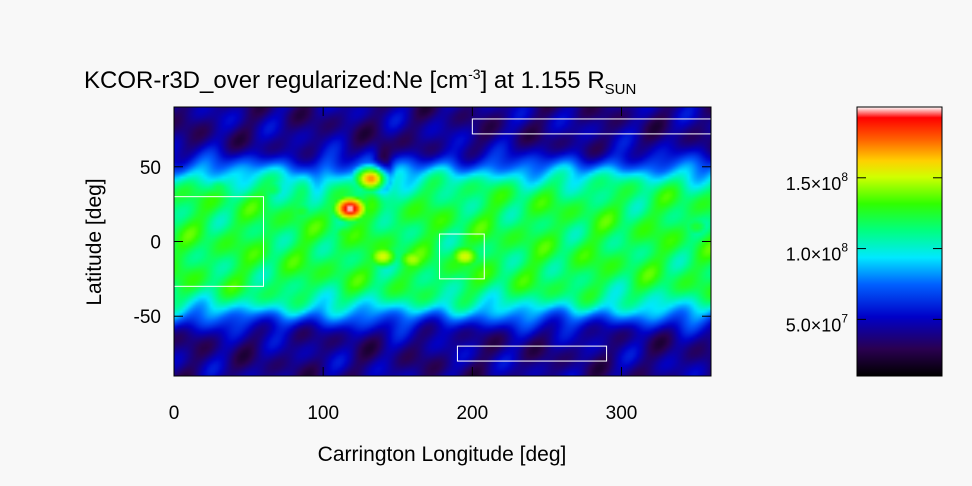  What do you see at coordinates (403, 413) in the screenshot?
I see `x-tick-labels: 0 100 200 300` at bounding box center [403, 413].